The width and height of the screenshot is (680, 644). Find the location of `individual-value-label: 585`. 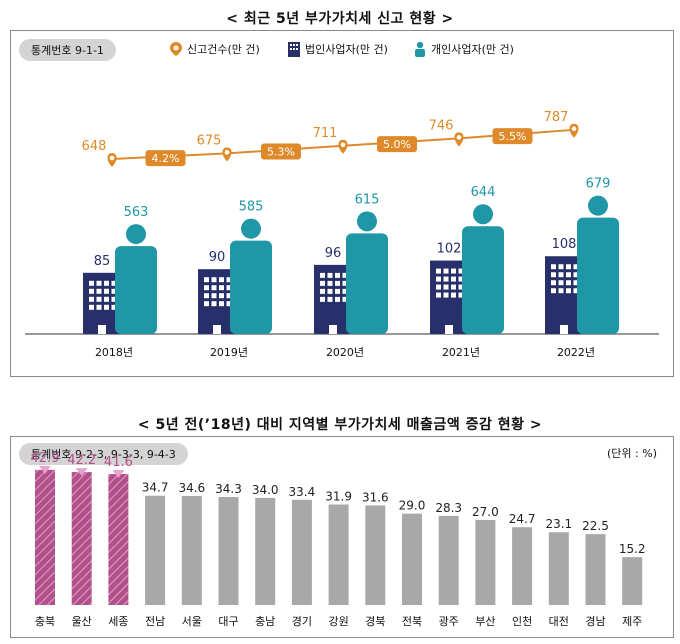

individual-value-label: 585 is located at coordinates (251, 207).